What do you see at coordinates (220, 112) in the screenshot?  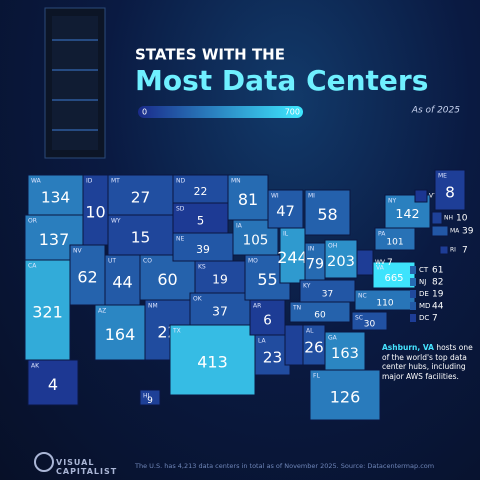 I see `legend-bar` at bounding box center [220, 112].